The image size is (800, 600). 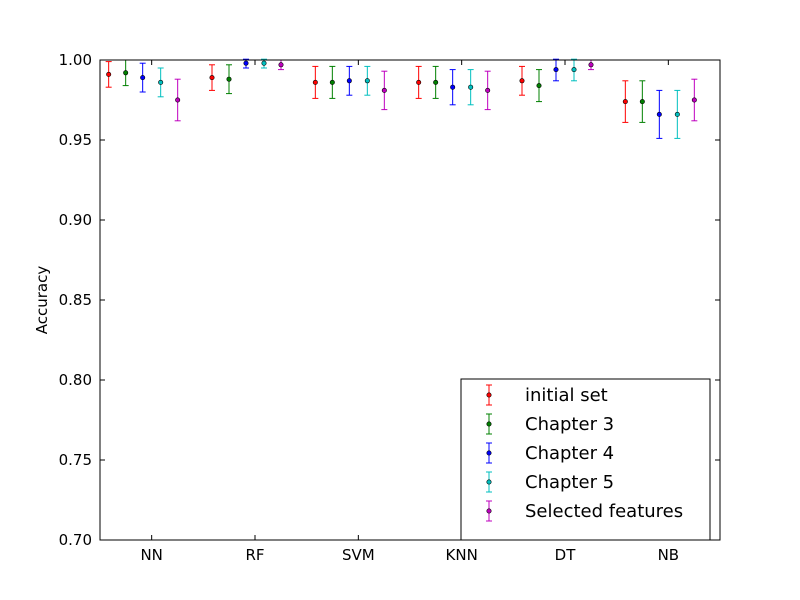 I want to click on legend-label: Chapter 4, so click(x=569, y=453).